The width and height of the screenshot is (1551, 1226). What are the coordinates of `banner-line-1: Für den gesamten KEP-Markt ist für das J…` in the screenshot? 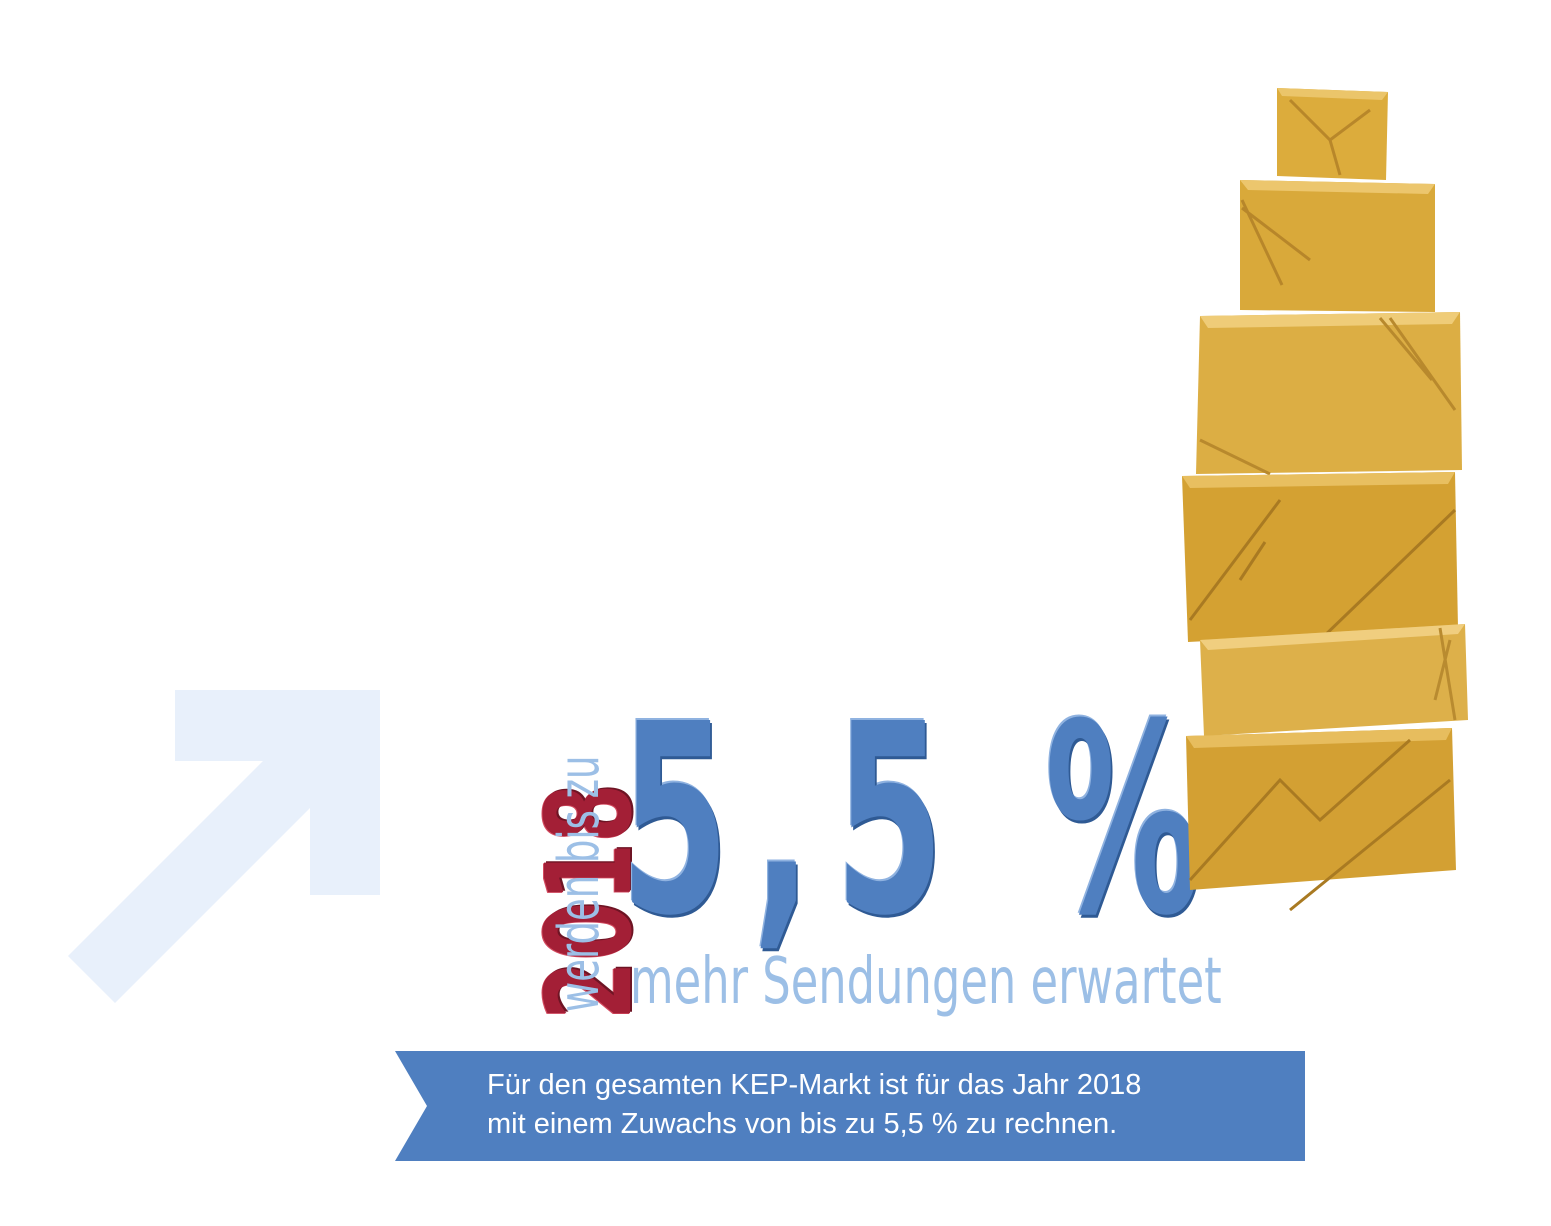 It's located at (814, 1085).